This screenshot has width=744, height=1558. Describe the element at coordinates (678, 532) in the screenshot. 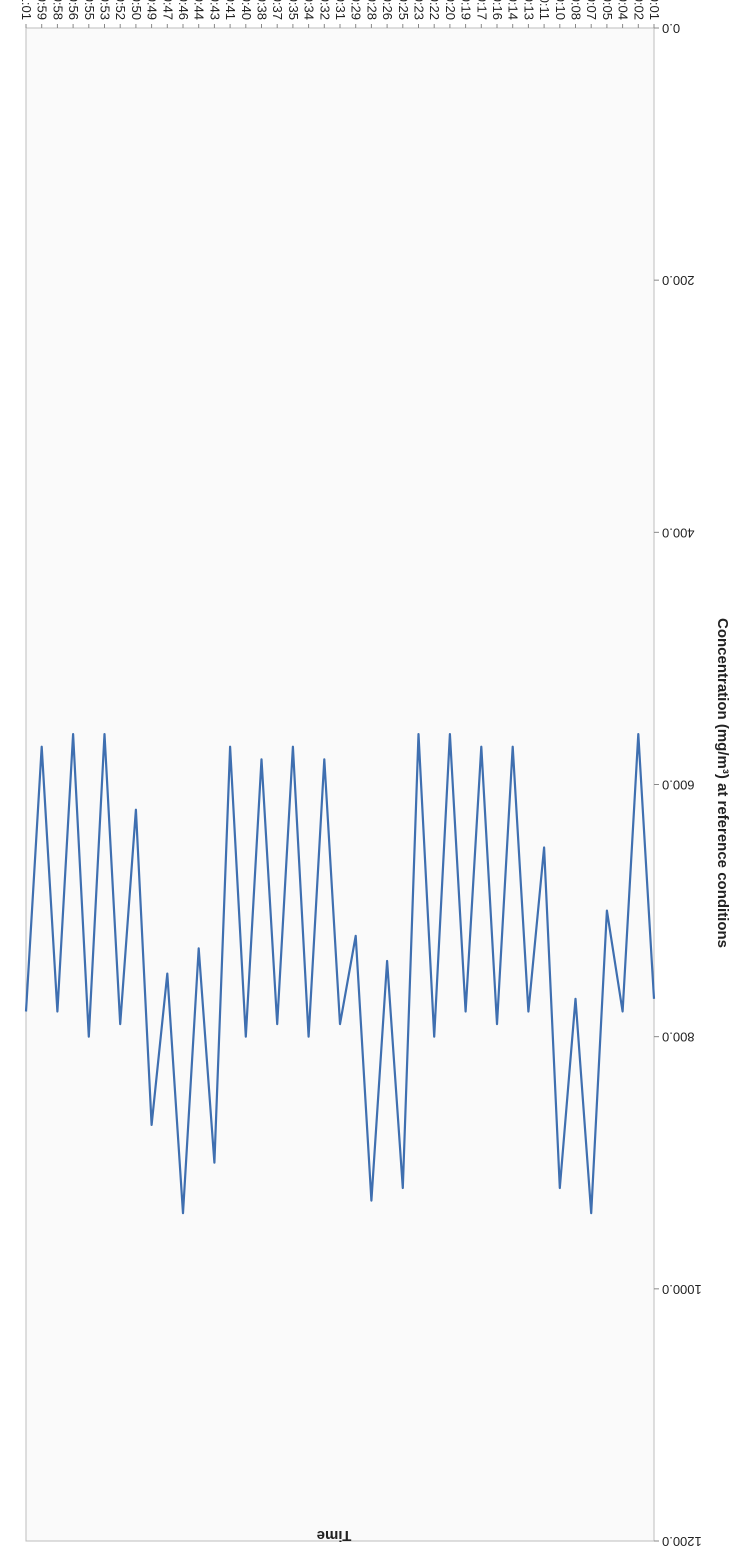

I see `y-tick-label: 400.0` at that location.